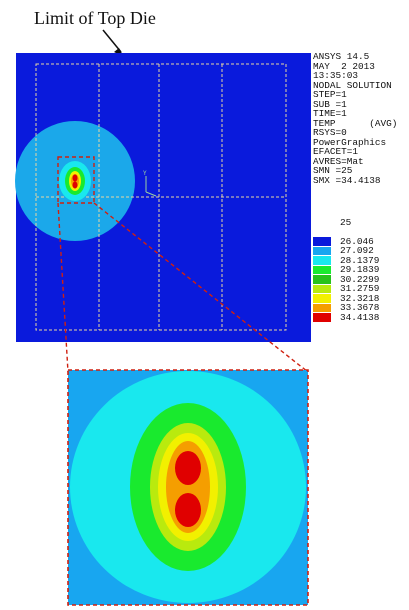 The image size is (409, 610). What do you see at coordinates (350, 142) in the screenshot?
I see `ansys-info-line: PowerGraphics` at bounding box center [350, 142].